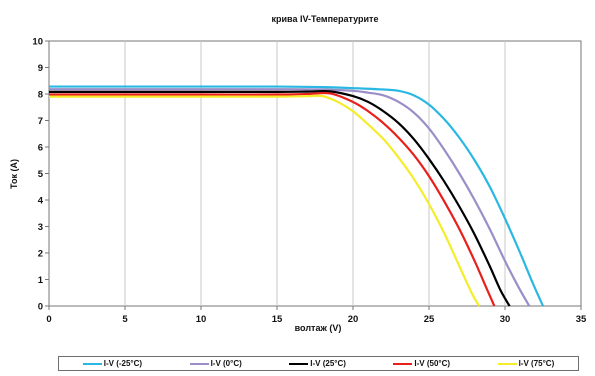  Describe the element at coordinates (325, 19) in the screenshot. I see `chart-title: крива IV-Температурите` at that location.